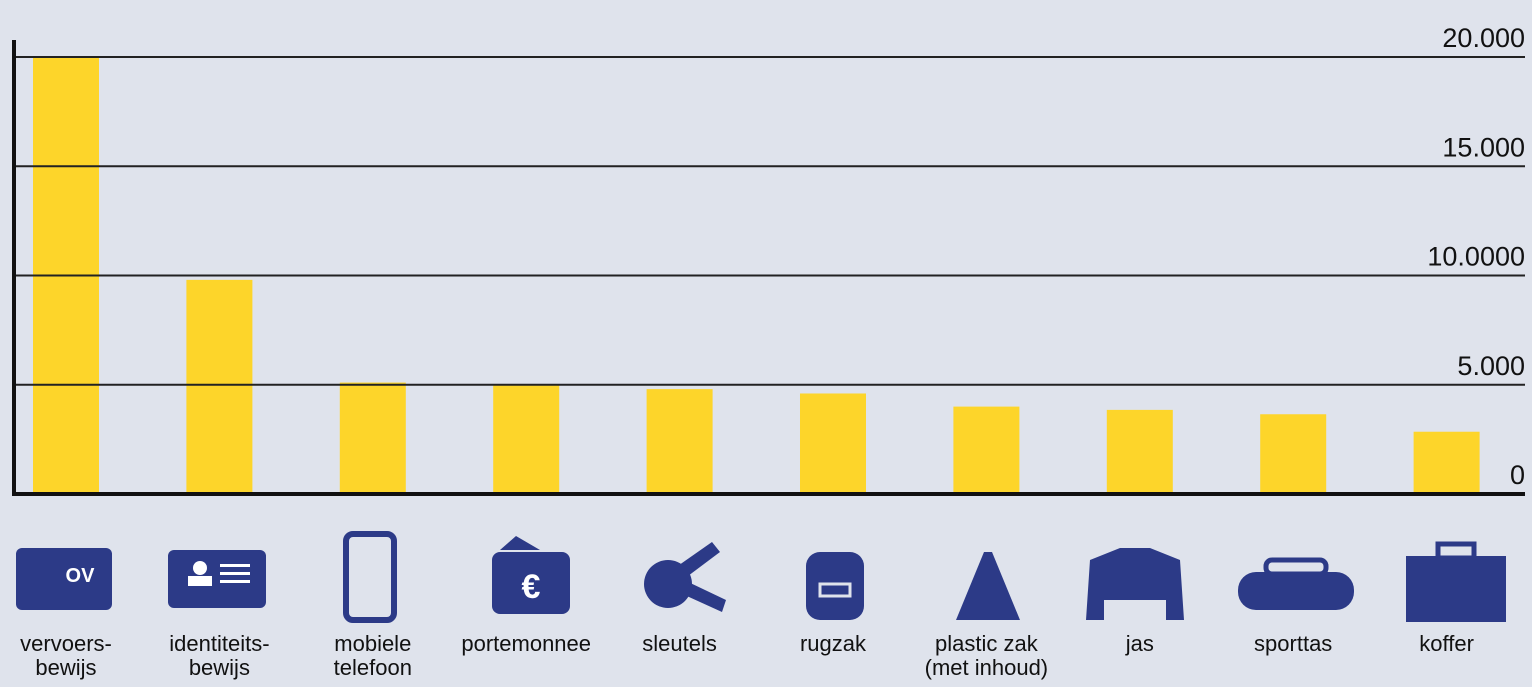 The width and height of the screenshot is (1532, 687). Describe the element at coordinates (1293, 643) in the screenshot. I see `x-tick-label: sporttas` at that location.